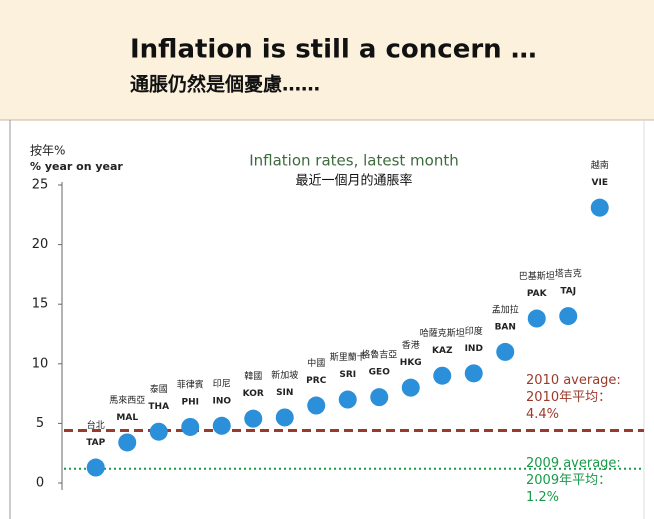  Describe the element at coordinates (354, 161) in the screenshot. I see `chart-title: Inflation rates, latest month` at that location.